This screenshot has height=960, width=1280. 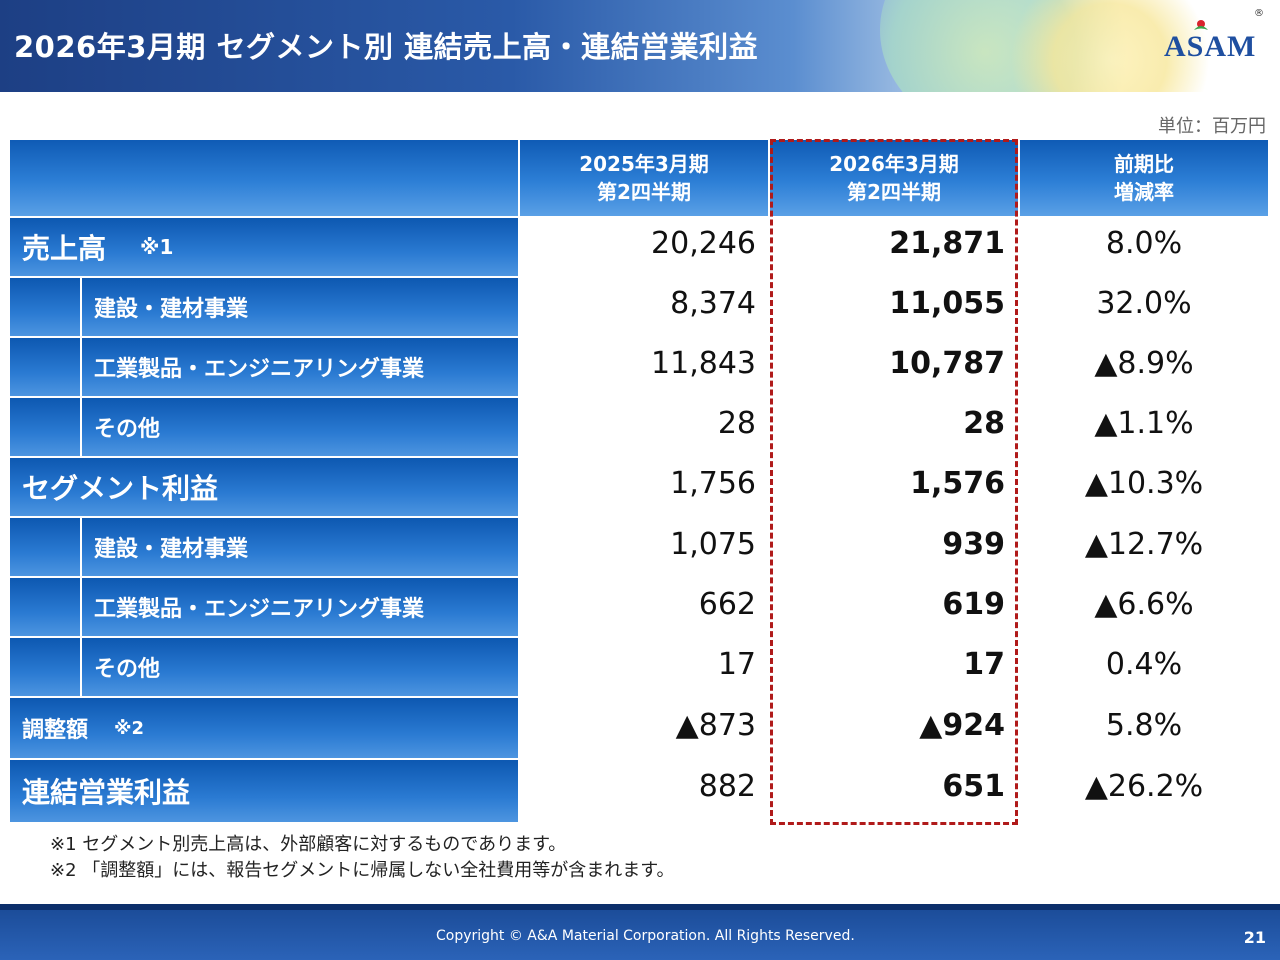 What do you see at coordinates (264, 791) in the screenshot?
I see `row-label-operating-profit: 連結営業利益` at bounding box center [264, 791].